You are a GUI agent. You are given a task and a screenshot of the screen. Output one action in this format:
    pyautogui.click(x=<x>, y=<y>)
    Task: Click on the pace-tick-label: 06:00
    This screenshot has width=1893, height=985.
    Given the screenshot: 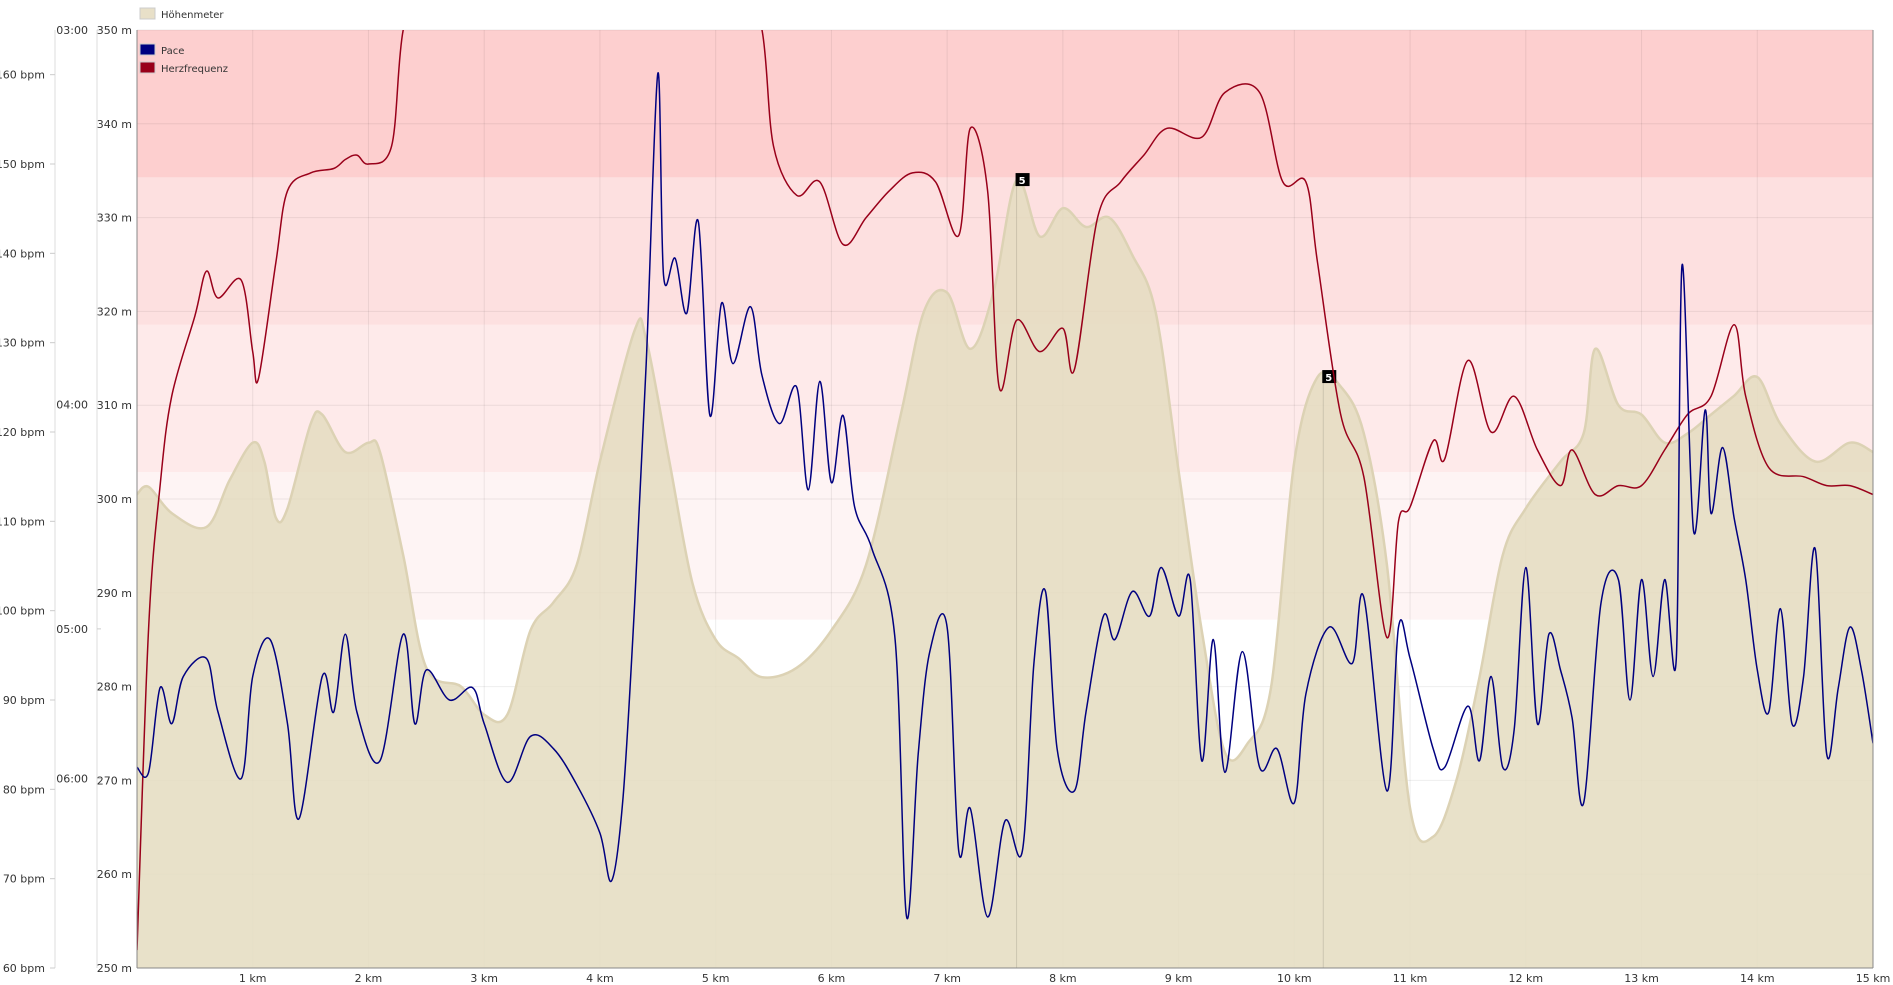 What is the action you would take?
    pyautogui.click(x=72, y=779)
    